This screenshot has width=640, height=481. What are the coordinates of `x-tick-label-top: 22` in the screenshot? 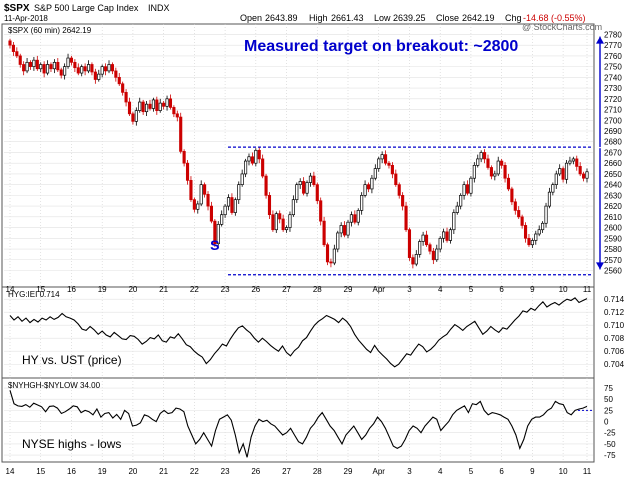 It's located at (194, 289).